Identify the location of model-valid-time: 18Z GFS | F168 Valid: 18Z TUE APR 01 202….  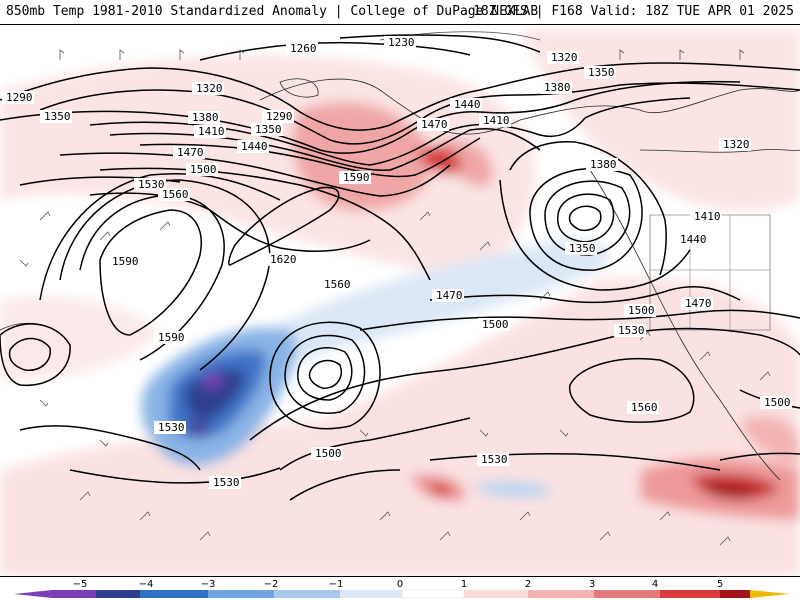
(633, 11).